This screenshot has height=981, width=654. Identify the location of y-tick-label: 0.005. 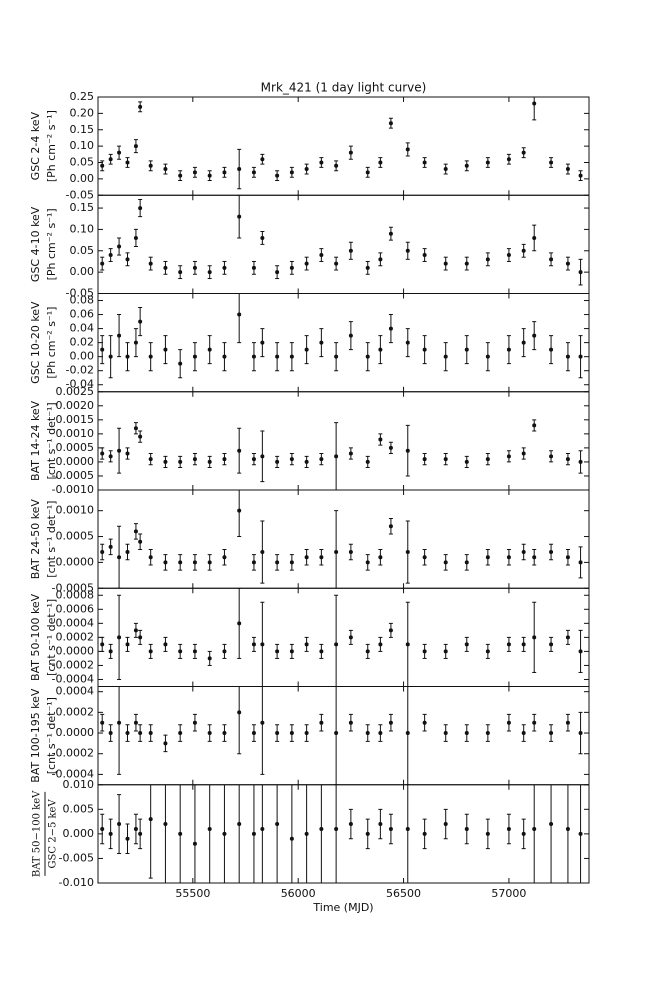
(79, 808).